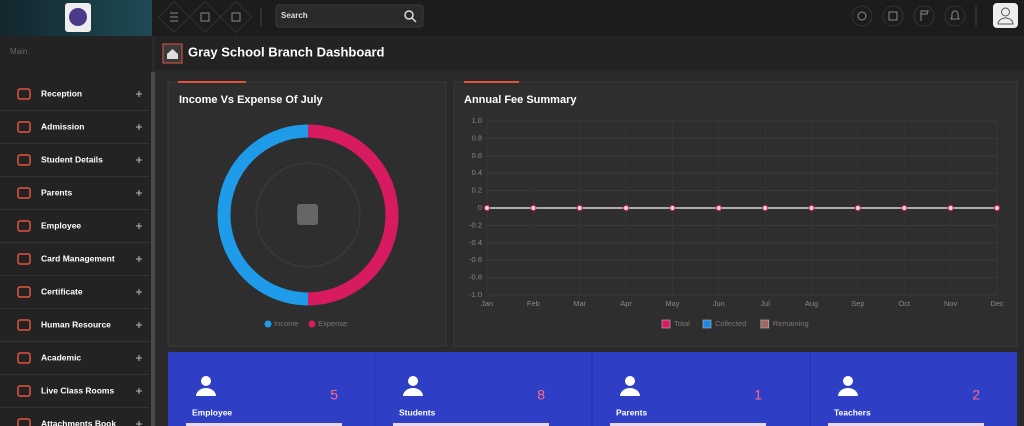 The image size is (1024, 426). Describe the element at coordinates (589, 53) in the screenshot. I see `title-bar` at that location.